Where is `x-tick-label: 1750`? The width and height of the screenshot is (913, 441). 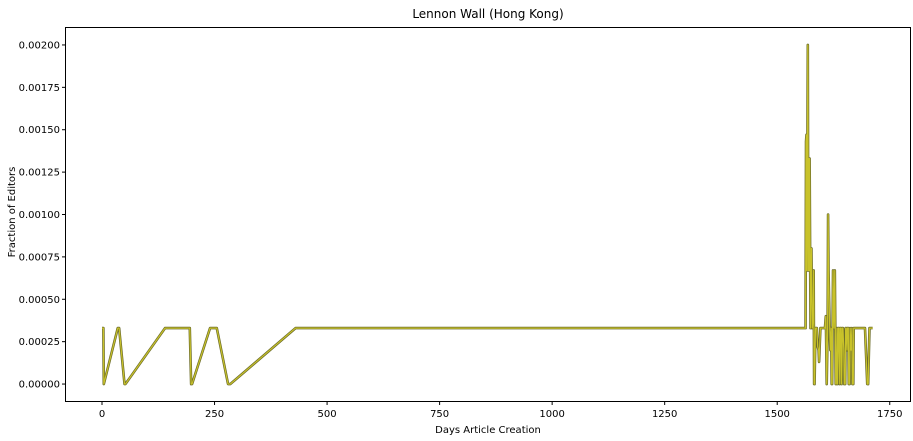 x-tick-label: 1750 is located at coordinates (889, 414).